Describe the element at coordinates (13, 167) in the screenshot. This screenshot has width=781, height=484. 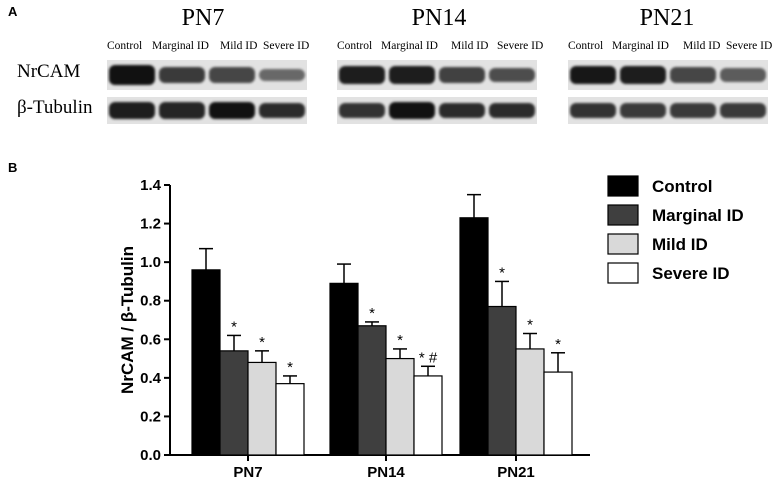
I see `panel-b-letter: B` at that location.